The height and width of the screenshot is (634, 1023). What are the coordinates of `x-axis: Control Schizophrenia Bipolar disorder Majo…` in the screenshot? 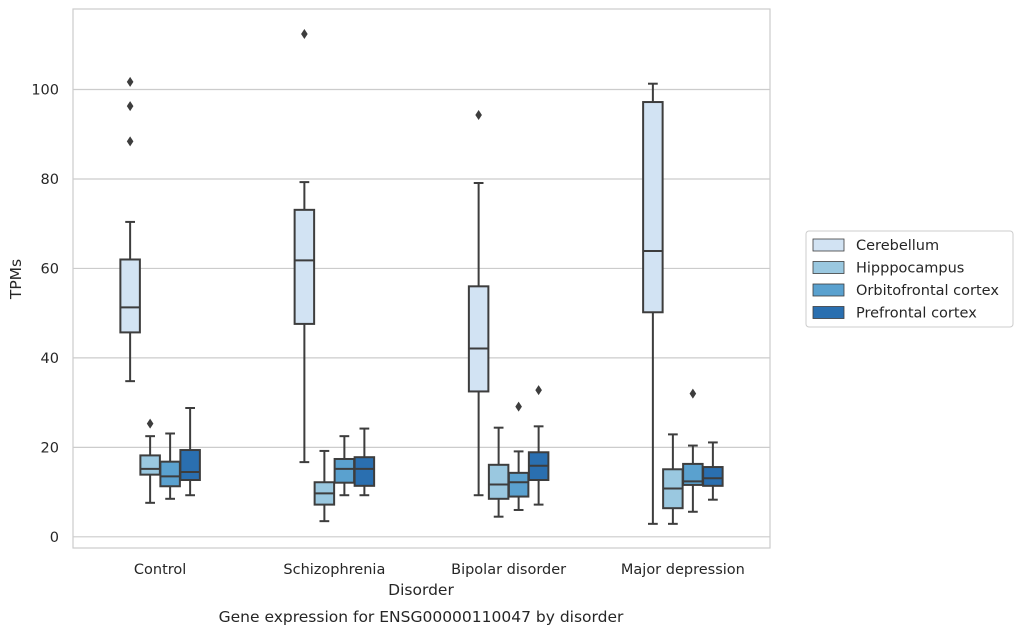 It's located at (439, 570).